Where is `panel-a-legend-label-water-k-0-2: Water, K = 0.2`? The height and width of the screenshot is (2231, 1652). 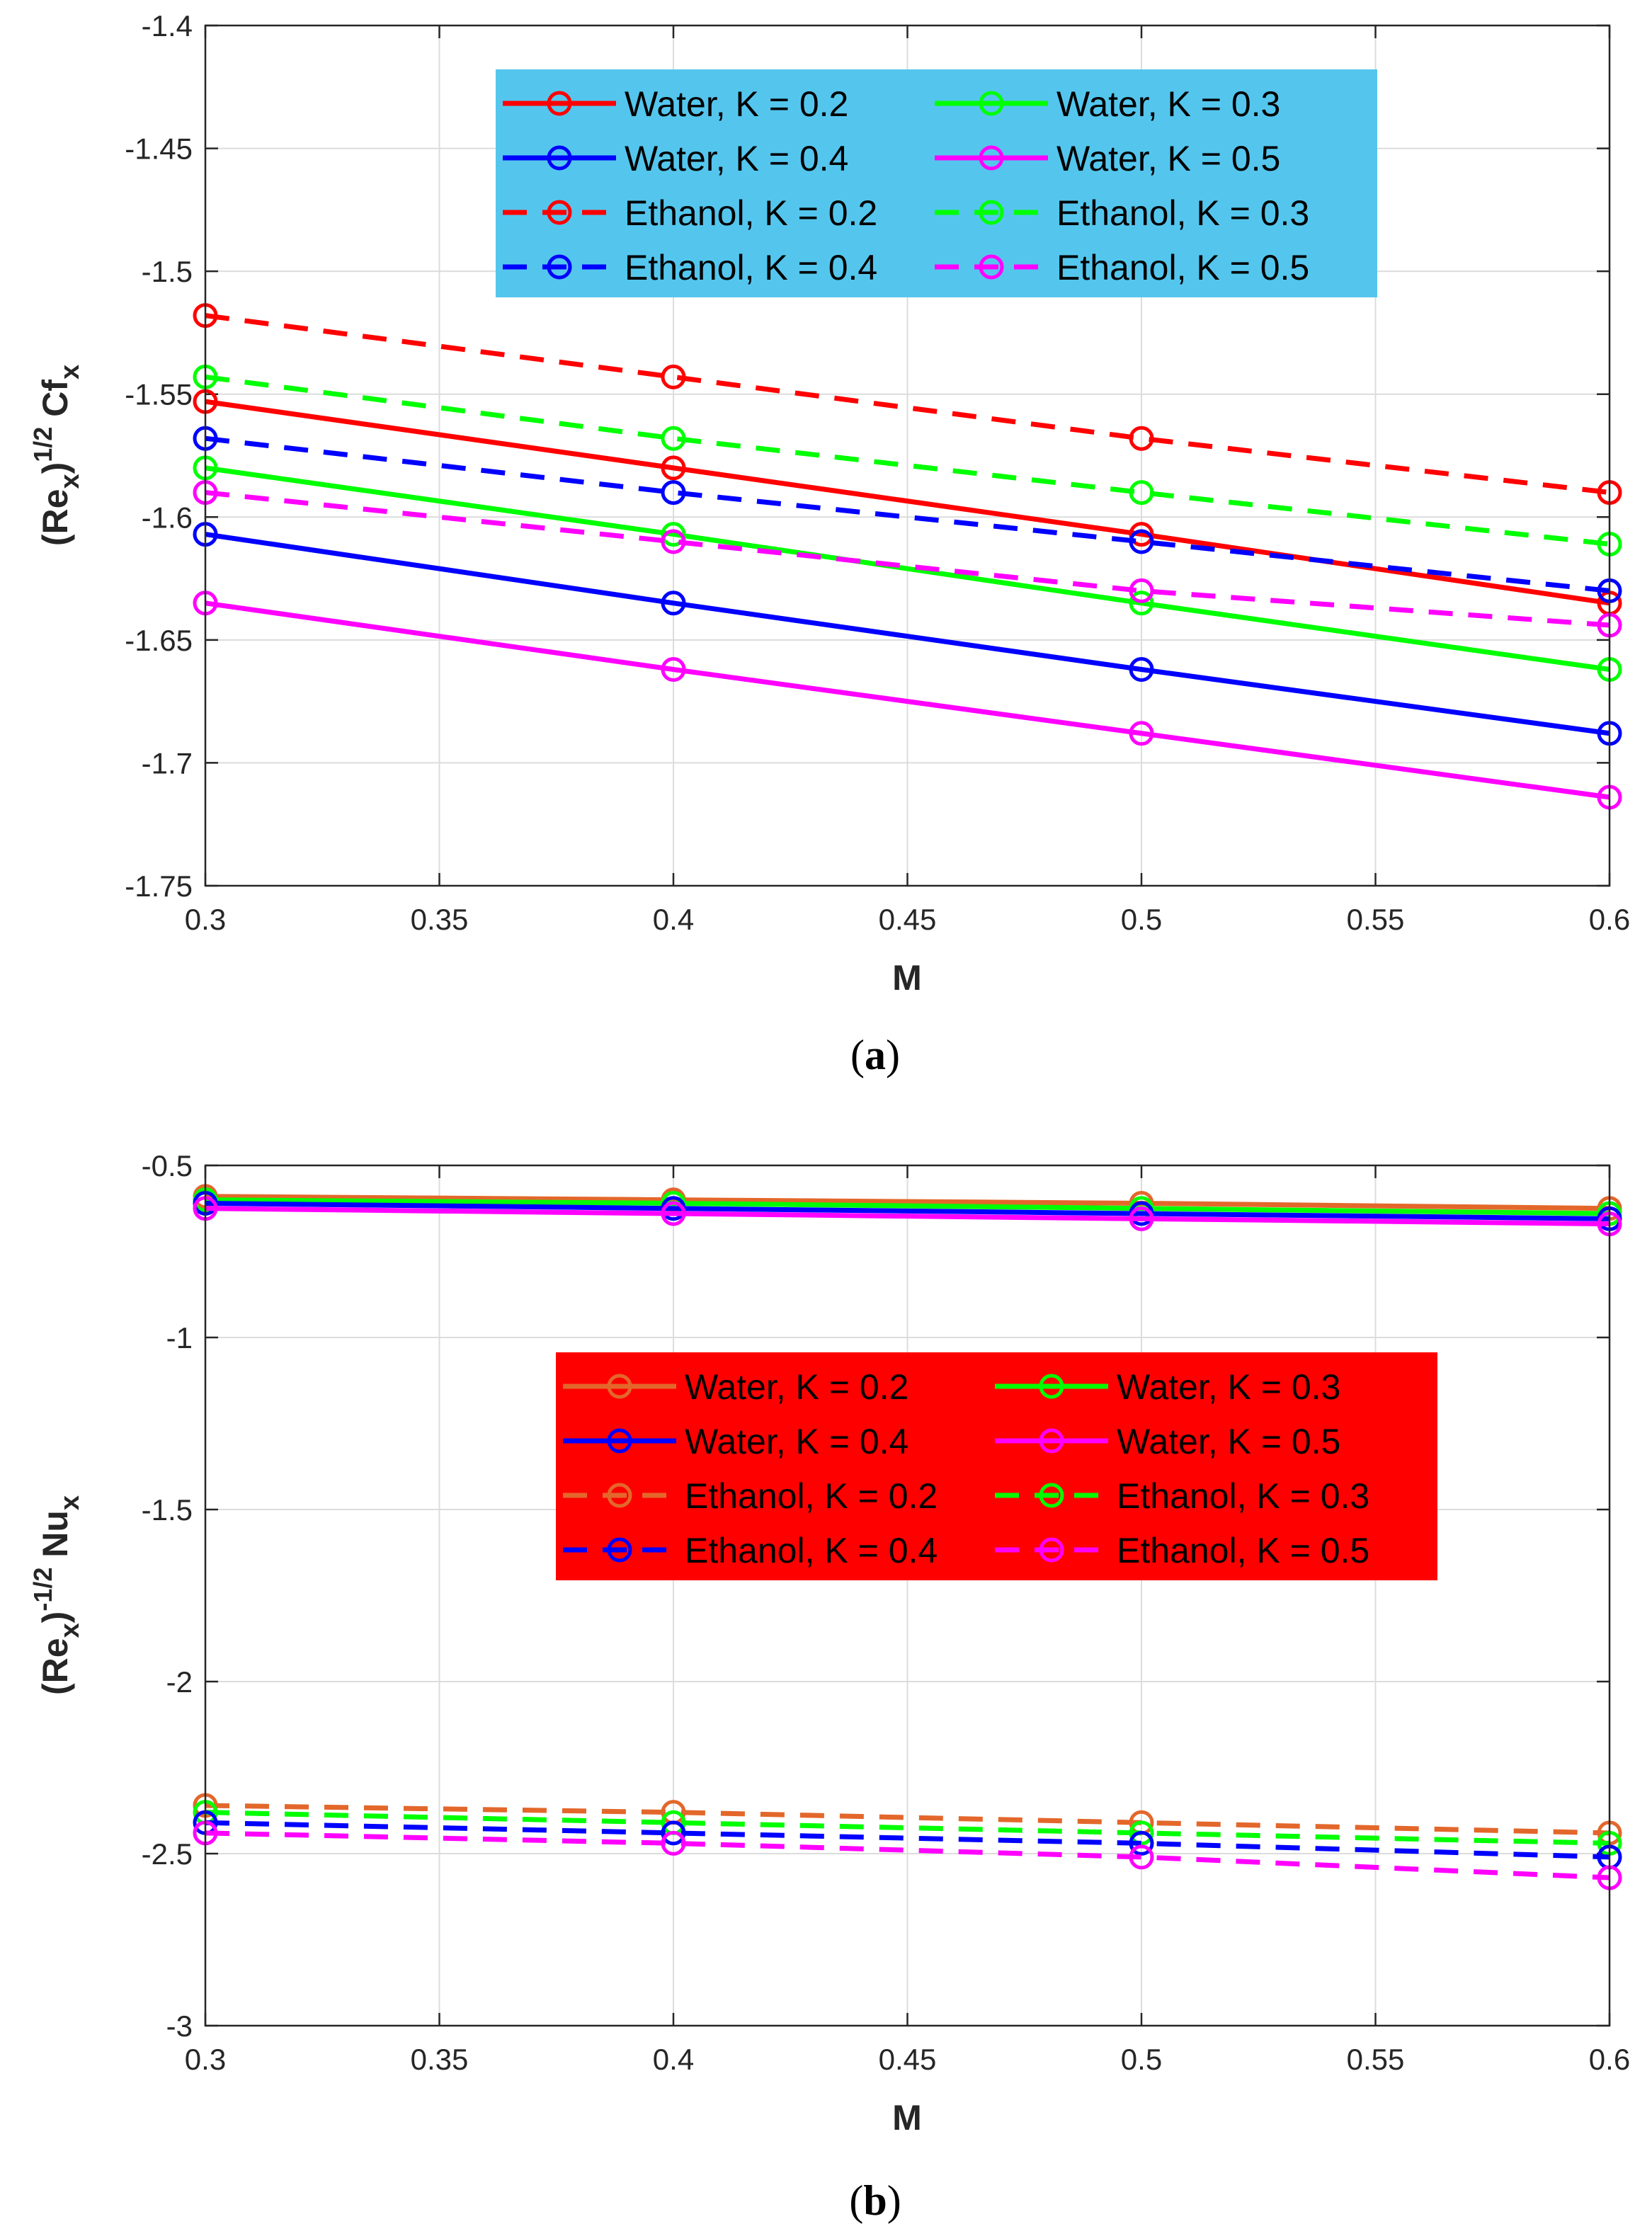 panel-a-legend-label-water-k-0-2: Water, K = 0.2 is located at coordinates (736, 104).